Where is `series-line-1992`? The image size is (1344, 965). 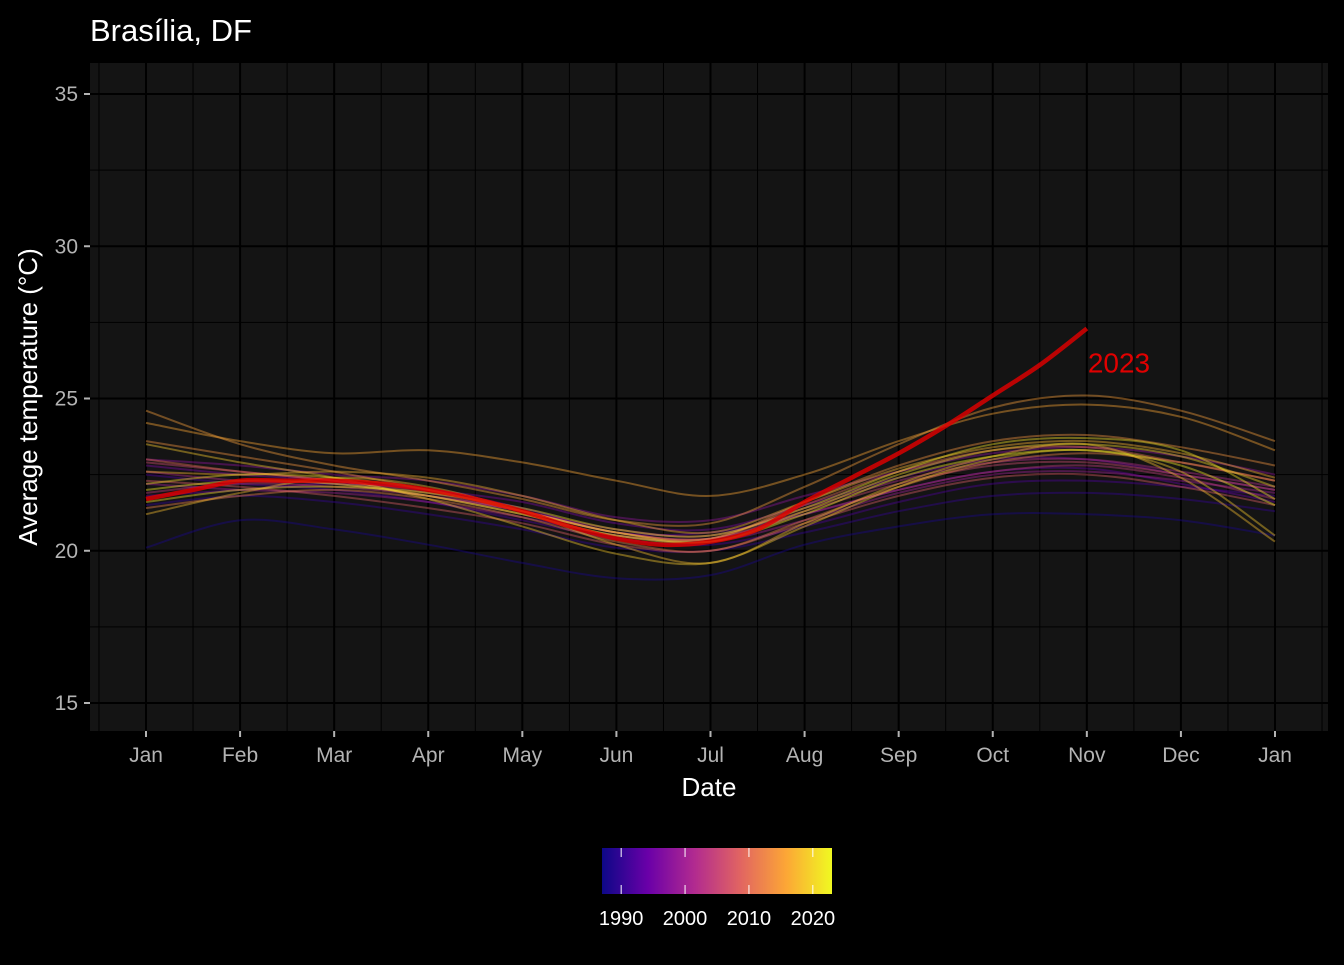
series-line-1992 is located at coordinates (710, 510).